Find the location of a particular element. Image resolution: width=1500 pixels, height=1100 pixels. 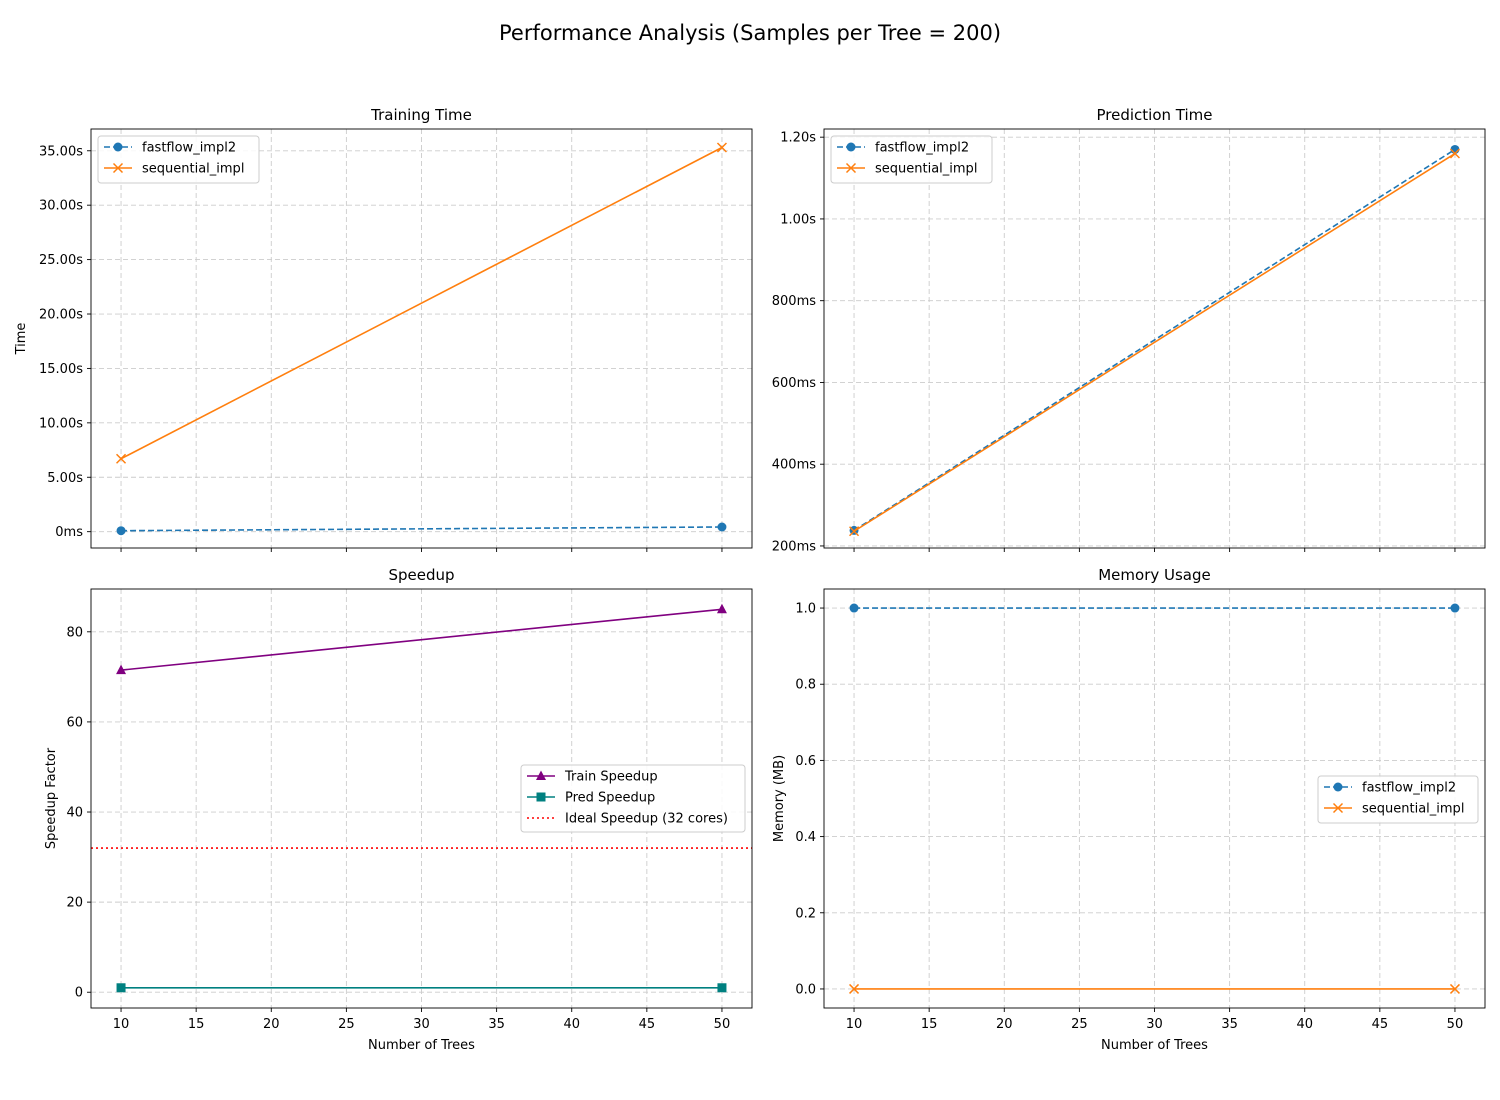

legend-label: Train Speedup is located at coordinates (611, 777).